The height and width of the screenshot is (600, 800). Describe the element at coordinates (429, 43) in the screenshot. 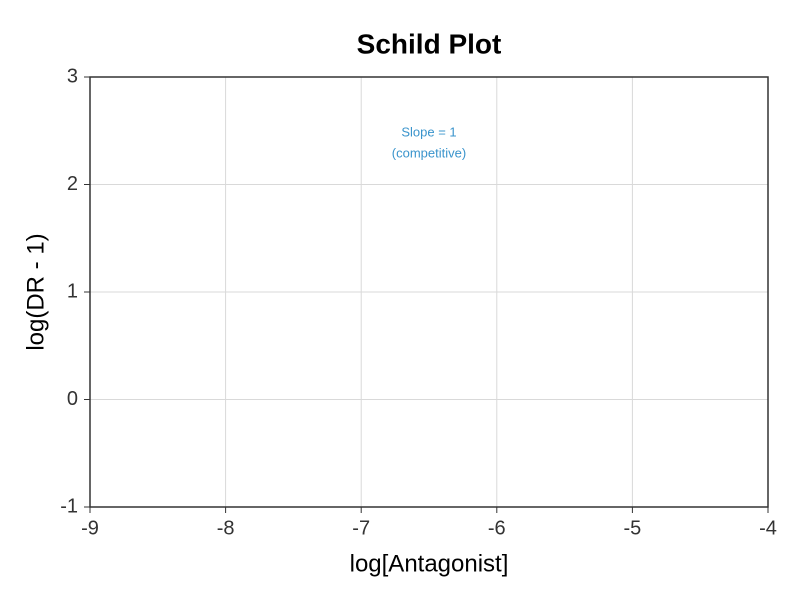

I see `chart-title: Schild Plot` at that location.